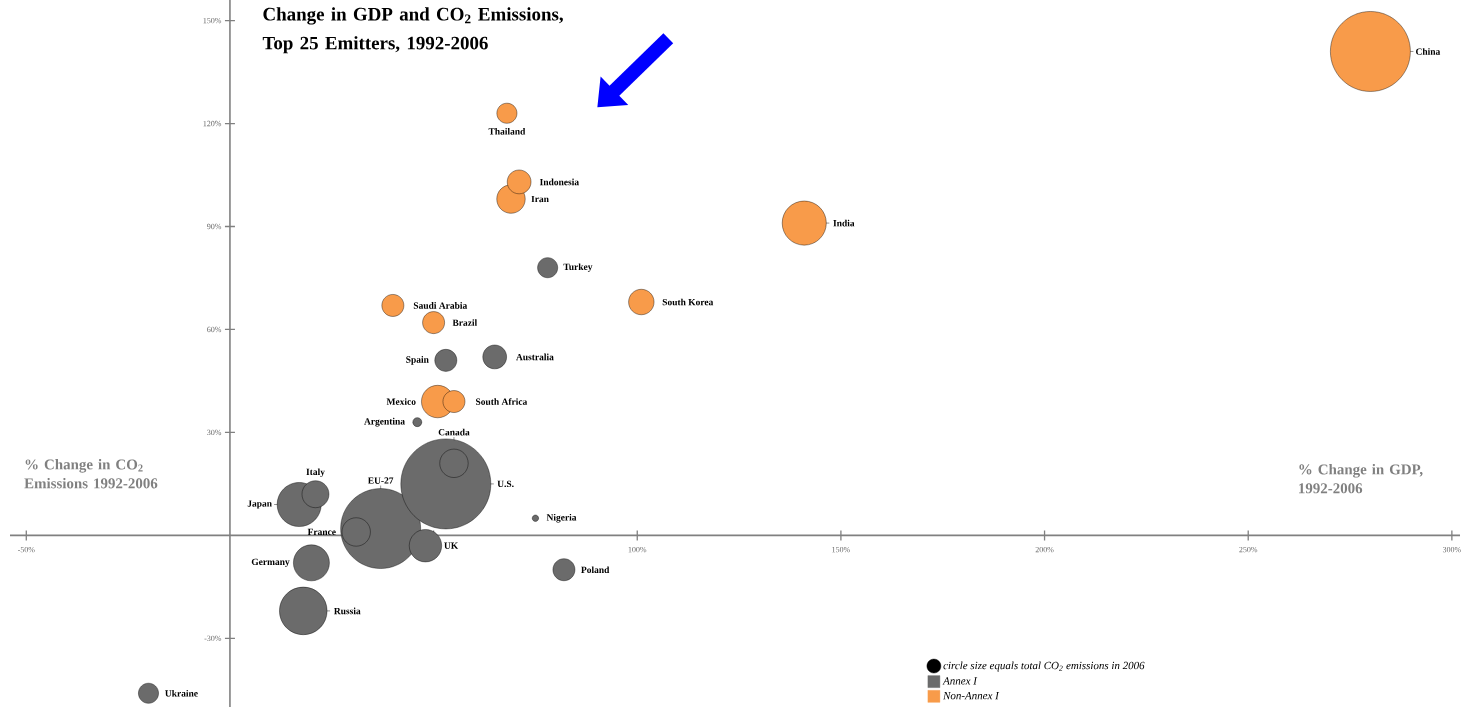 The image size is (1475, 707). Describe the element at coordinates (540, 199) in the screenshot. I see `annotation: Iran` at that location.